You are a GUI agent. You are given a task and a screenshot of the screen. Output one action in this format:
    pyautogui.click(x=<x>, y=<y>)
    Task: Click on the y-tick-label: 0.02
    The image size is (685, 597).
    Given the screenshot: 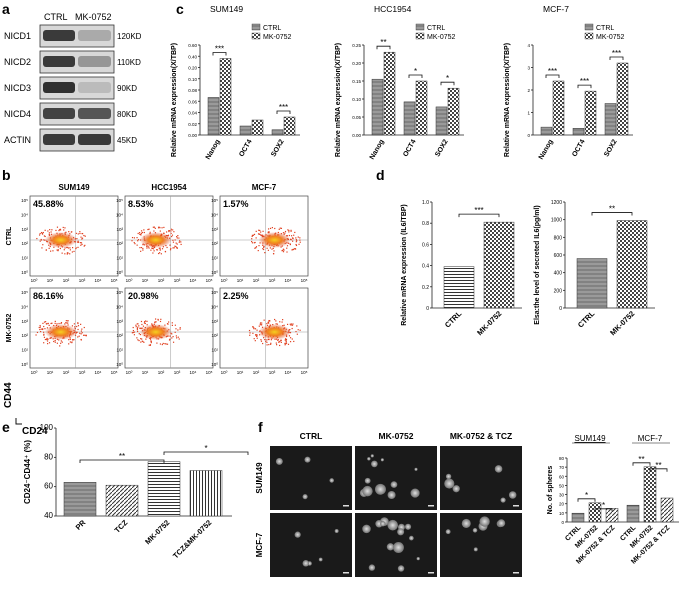 What is the action you would take?
    pyautogui.click(x=192, y=124)
    